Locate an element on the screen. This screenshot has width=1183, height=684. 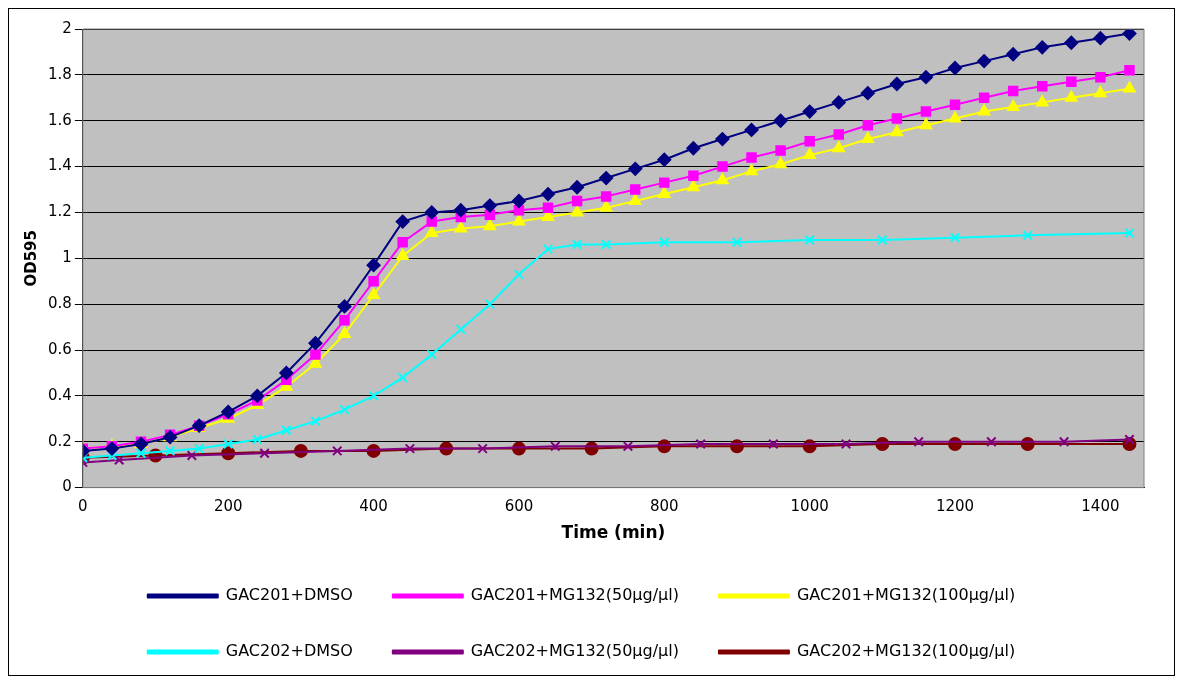
legend-label: GAC202+MG132(50µg/µl) is located at coordinates (574, 651).